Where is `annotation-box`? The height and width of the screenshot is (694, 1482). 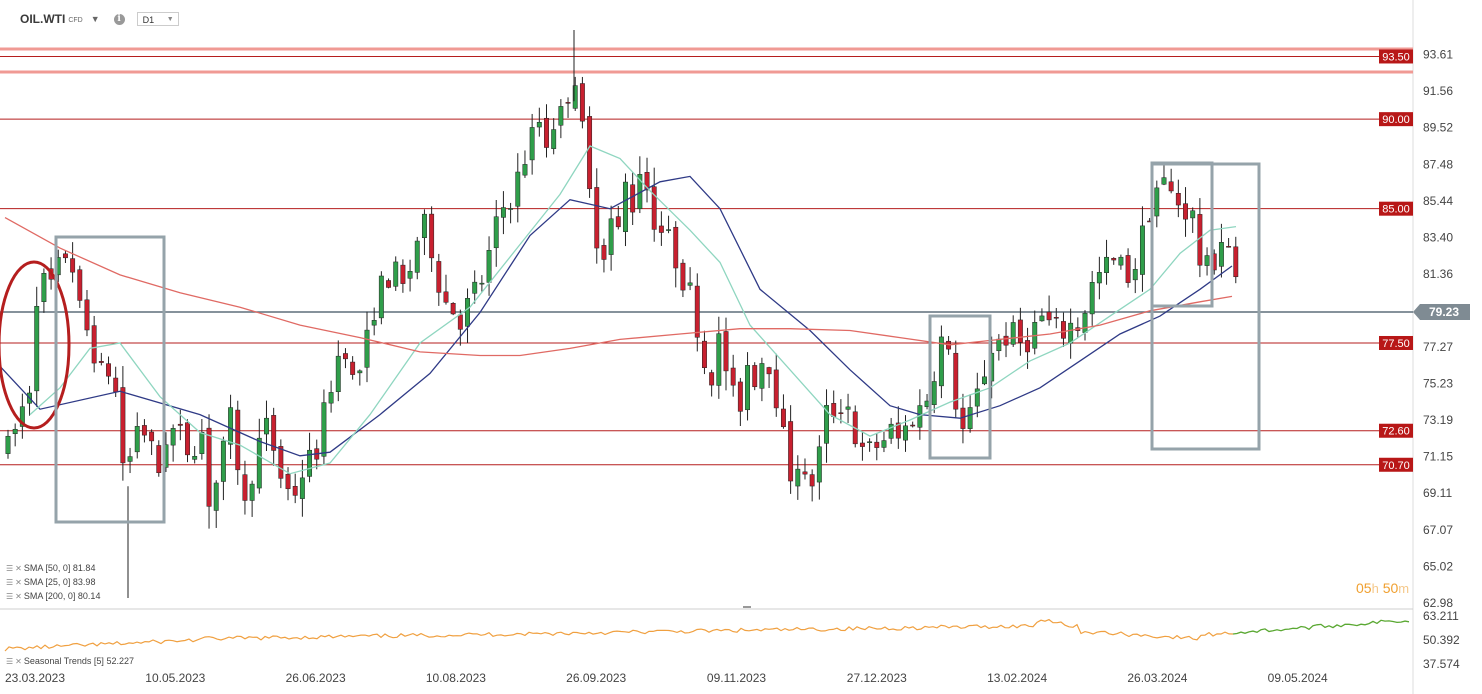
annotation-box is located at coordinates (1205, 306).